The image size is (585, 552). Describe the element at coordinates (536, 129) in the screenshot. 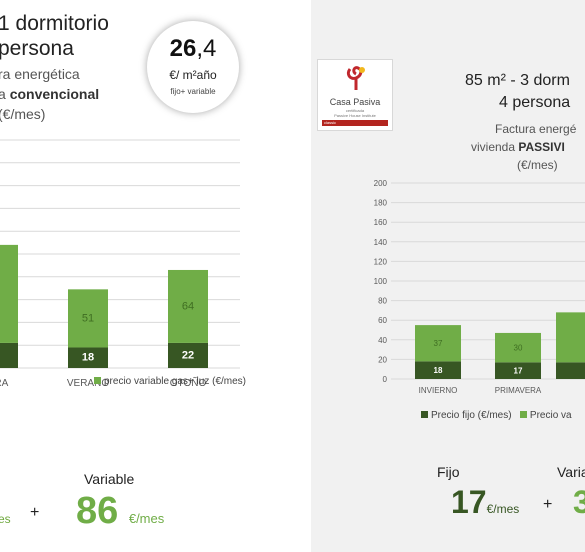

I see `right-subtitle-line1: Factura energé` at that location.